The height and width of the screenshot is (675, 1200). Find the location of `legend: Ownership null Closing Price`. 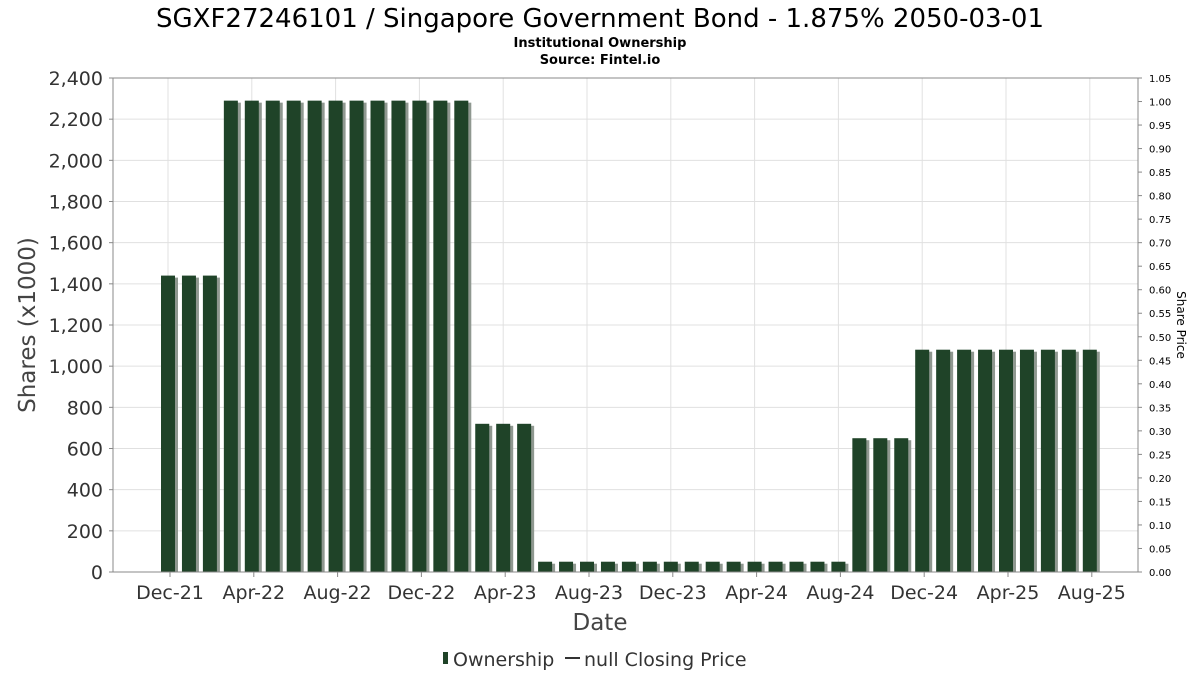

legend: Ownership null Closing Price is located at coordinates (595, 660).